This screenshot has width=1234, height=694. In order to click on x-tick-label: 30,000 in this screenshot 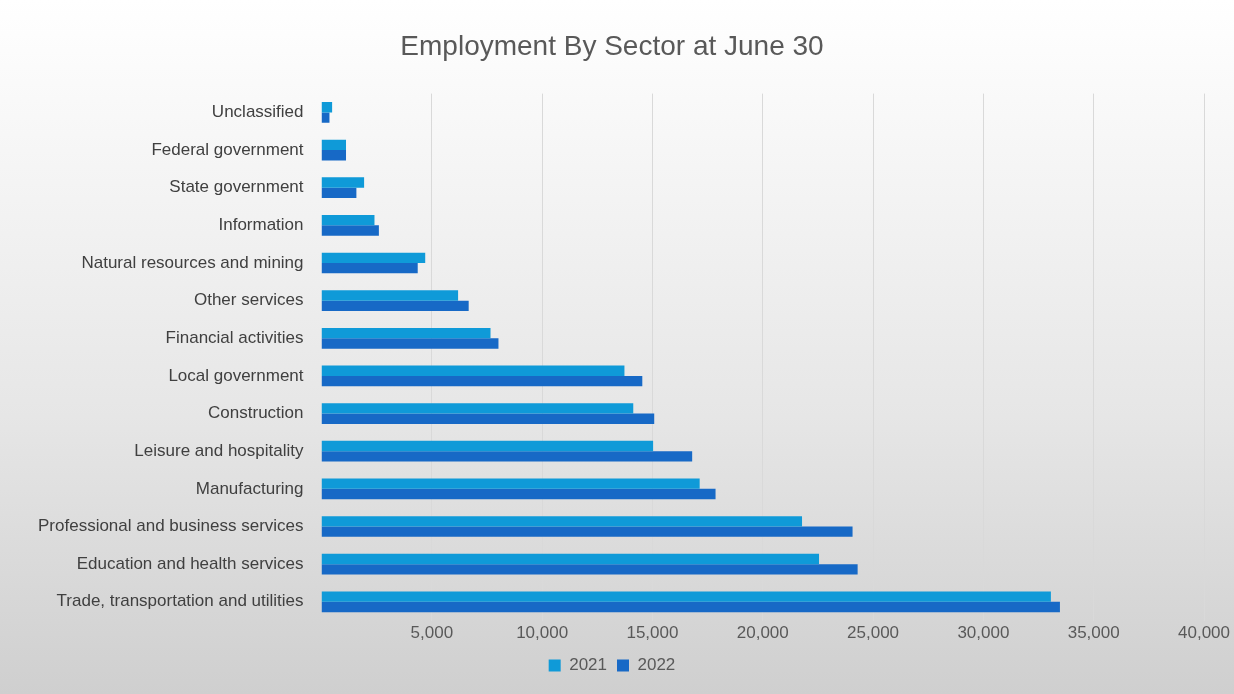, I will do `click(983, 633)`.